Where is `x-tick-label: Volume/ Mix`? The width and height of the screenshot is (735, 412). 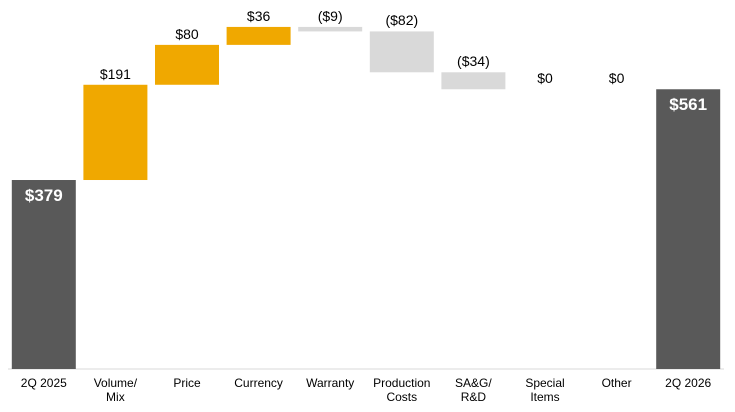
x-tick-label: Volume/ Mix is located at coordinates (115, 390).